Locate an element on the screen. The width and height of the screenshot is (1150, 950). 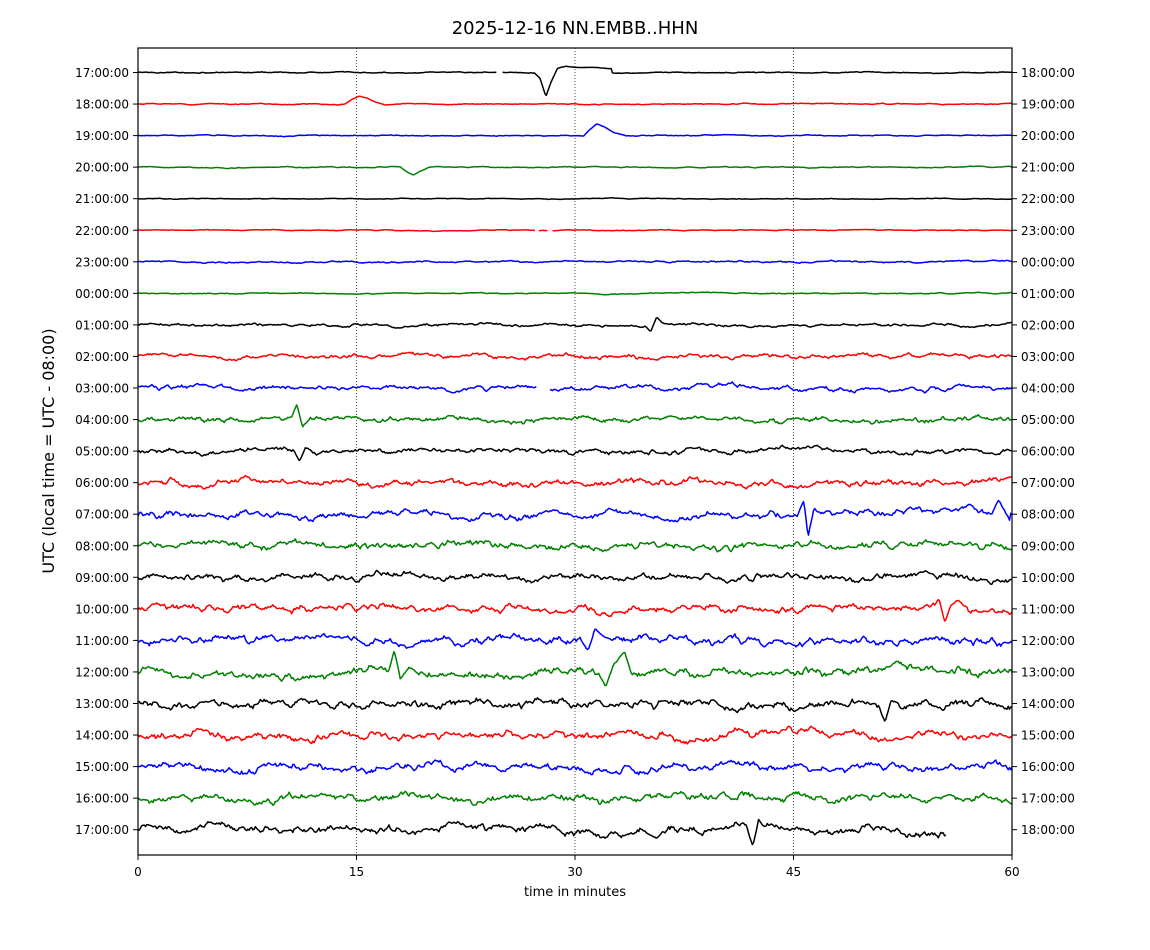
left-hour-label: 19:00:00 is located at coordinates (102, 136).